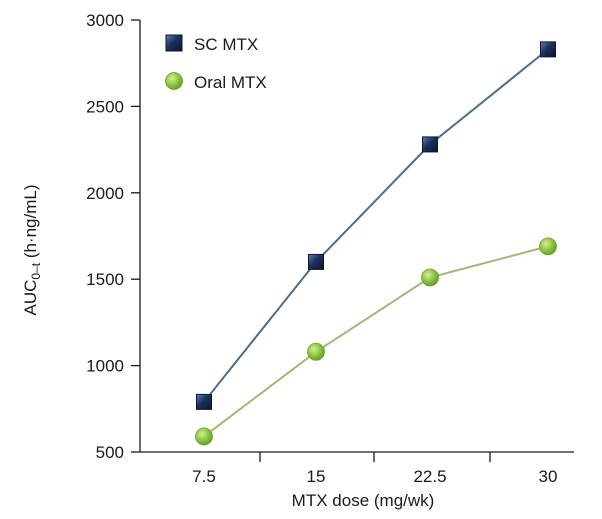  Describe the element at coordinates (105, 279) in the screenshot. I see `y-tick-label-1500: 1500` at that location.